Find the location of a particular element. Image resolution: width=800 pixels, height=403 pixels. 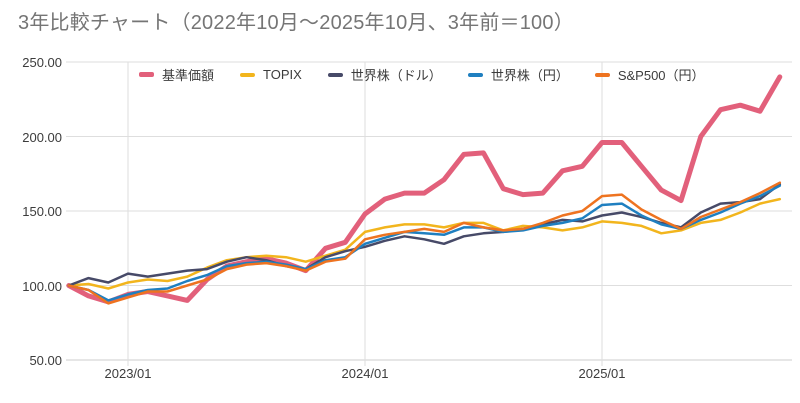

legend-item-3: 世界株（円） is located at coordinates (518, 74).